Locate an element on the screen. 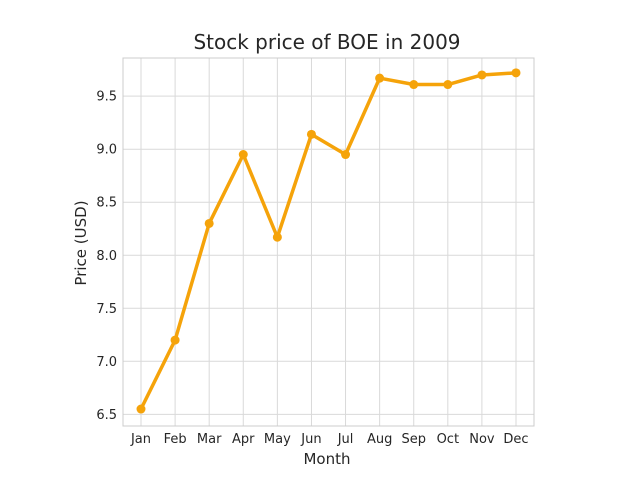 The width and height of the screenshot is (640, 480). x-tick-label: Oct is located at coordinates (448, 439).